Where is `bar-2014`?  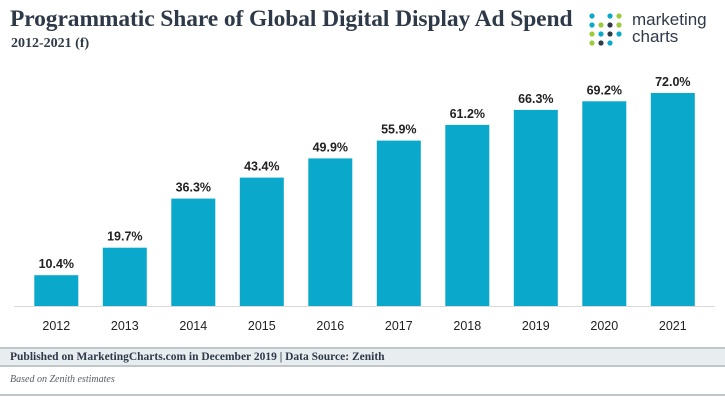
bar-2014 is located at coordinates (193, 252).